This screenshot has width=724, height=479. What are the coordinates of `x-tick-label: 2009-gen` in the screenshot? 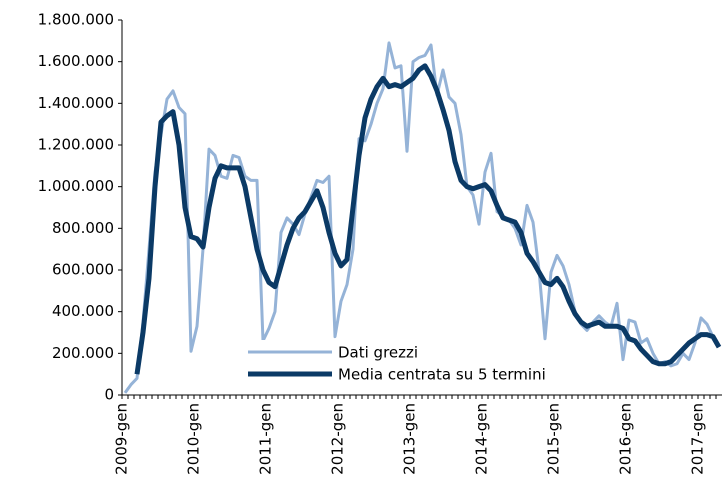 It's located at (122, 439).